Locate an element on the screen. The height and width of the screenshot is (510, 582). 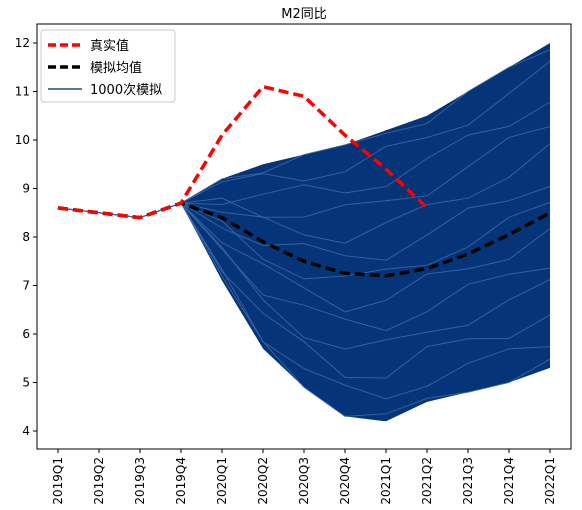
y-tick-label-5: 5 is located at coordinates (26, 383).